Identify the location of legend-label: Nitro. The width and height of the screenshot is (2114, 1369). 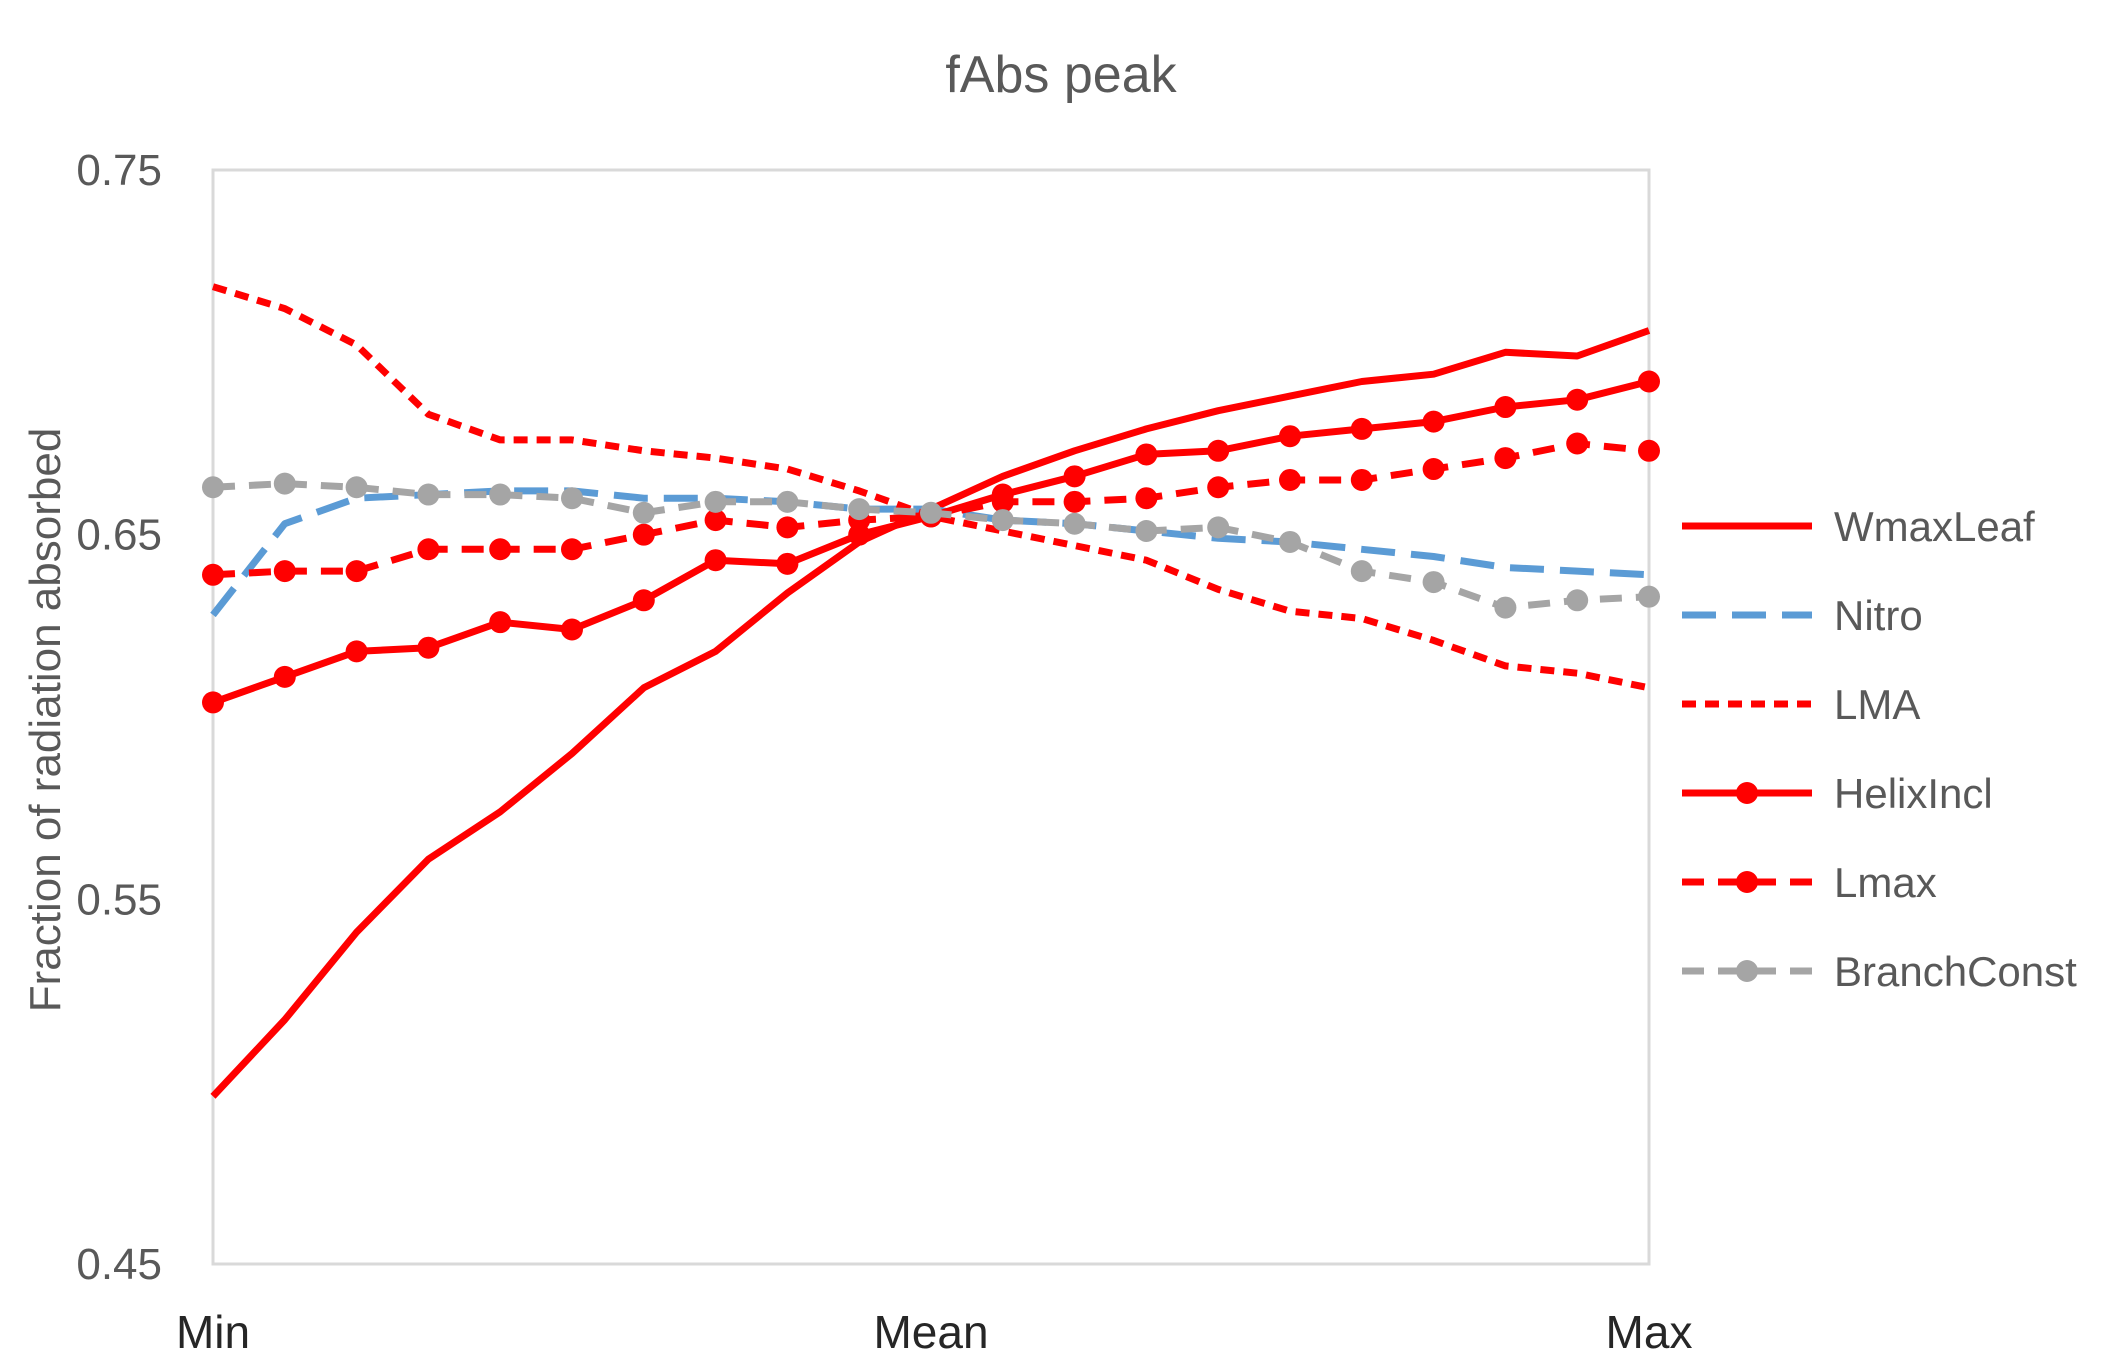
(1878, 615).